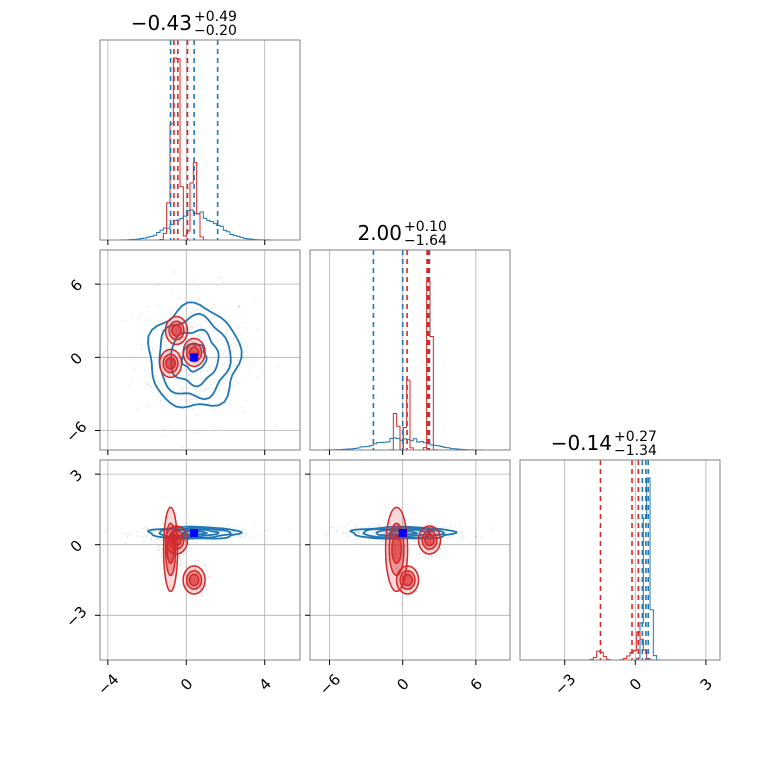 This screenshot has height=760, width=760. Describe the element at coordinates (184, 24) in the screenshot. I see `panel-title-0: −0.43 +0.49−0.20` at that location.